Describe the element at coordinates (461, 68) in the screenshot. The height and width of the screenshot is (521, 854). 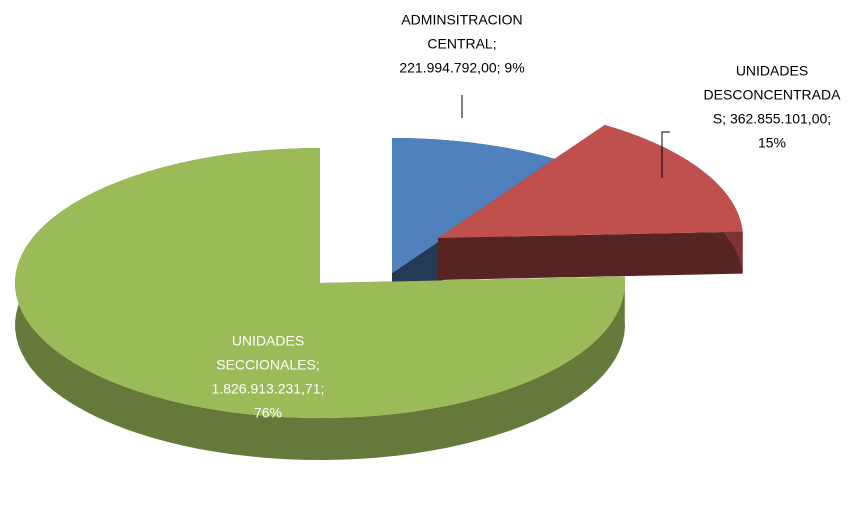
I see `data-label: 221.994.792,00; 9%` at that location.